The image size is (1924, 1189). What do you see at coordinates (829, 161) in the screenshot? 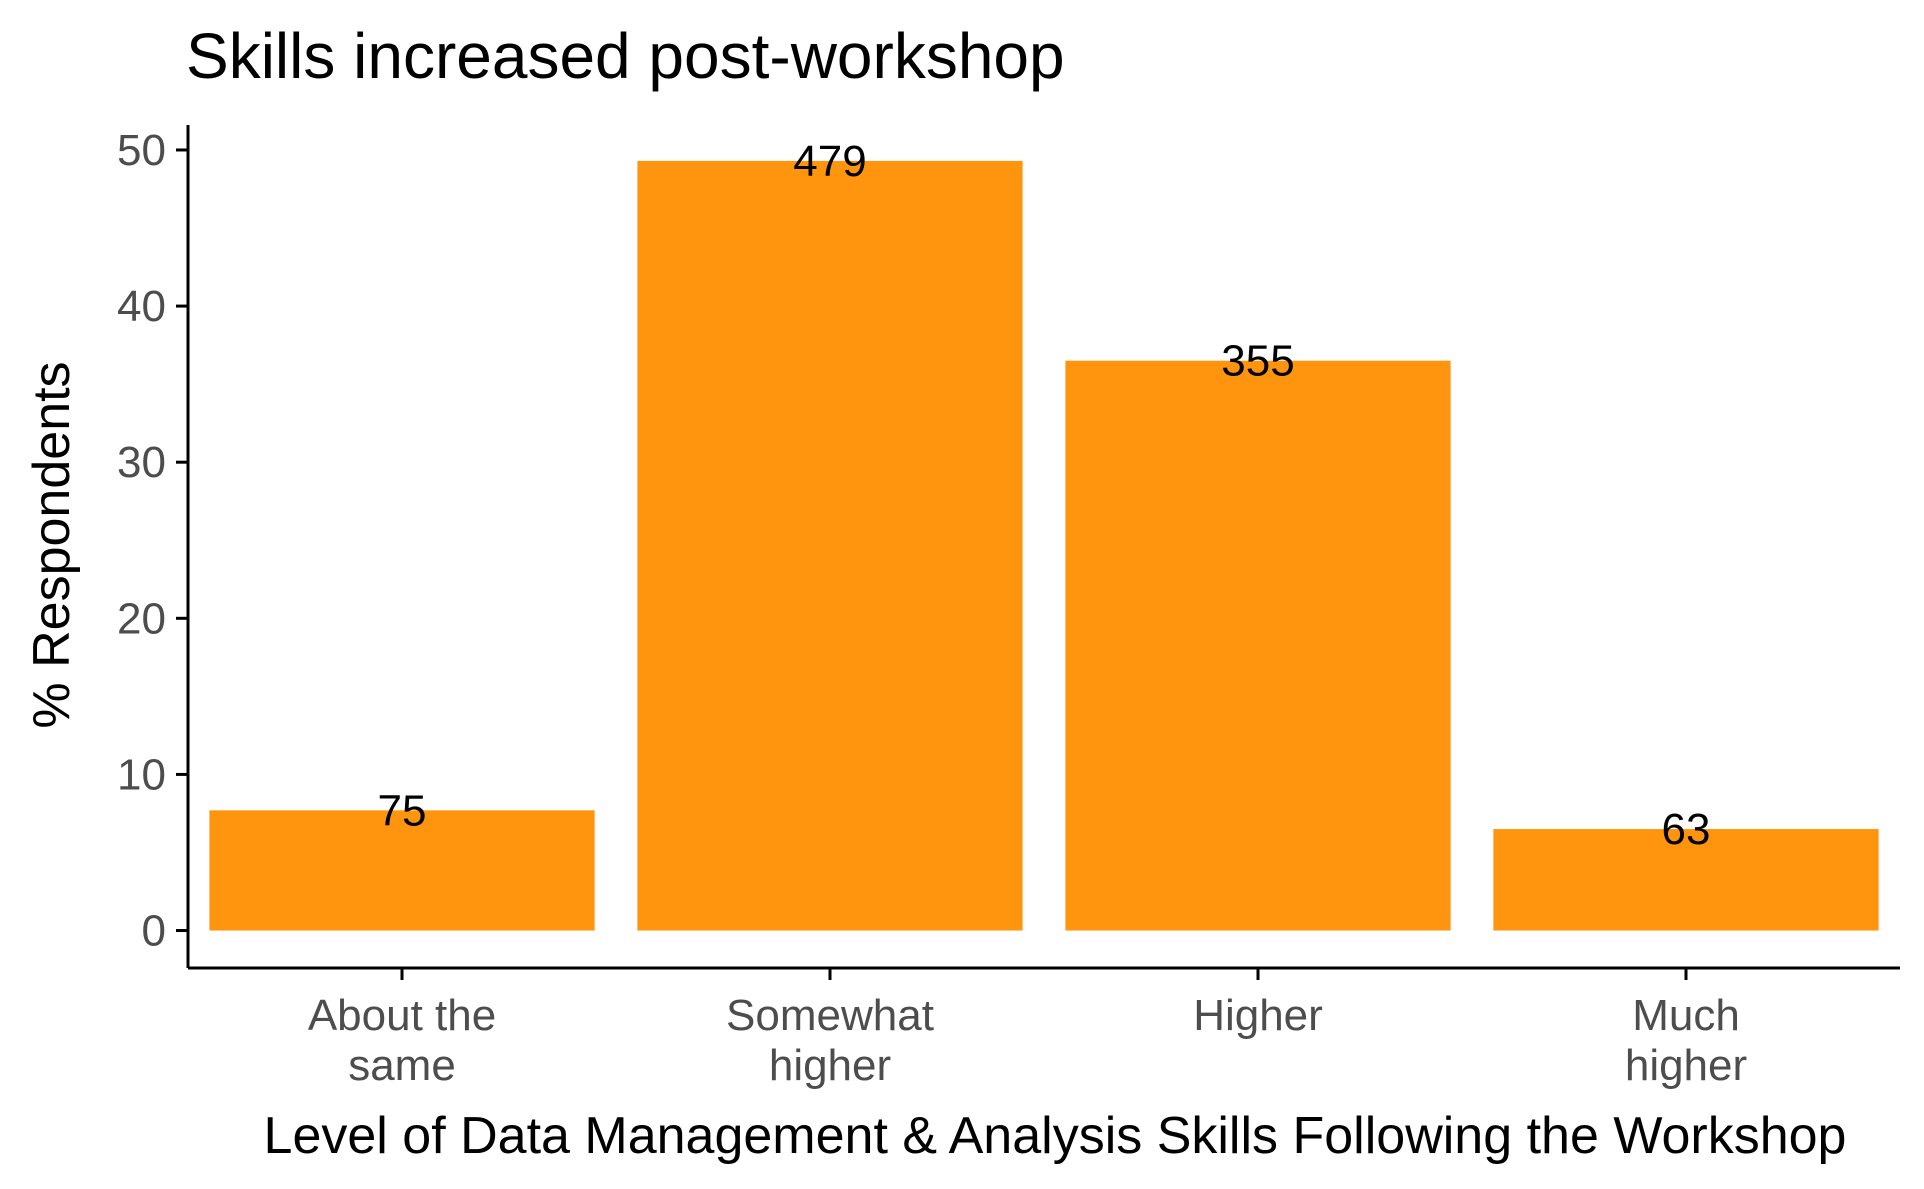
I see `data-label: 479` at bounding box center [829, 161].